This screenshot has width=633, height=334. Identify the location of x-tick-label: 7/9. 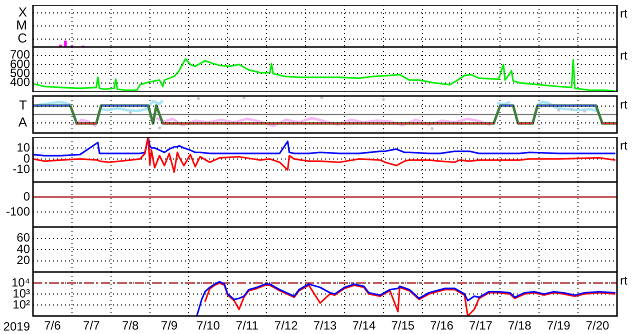
(169, 325).